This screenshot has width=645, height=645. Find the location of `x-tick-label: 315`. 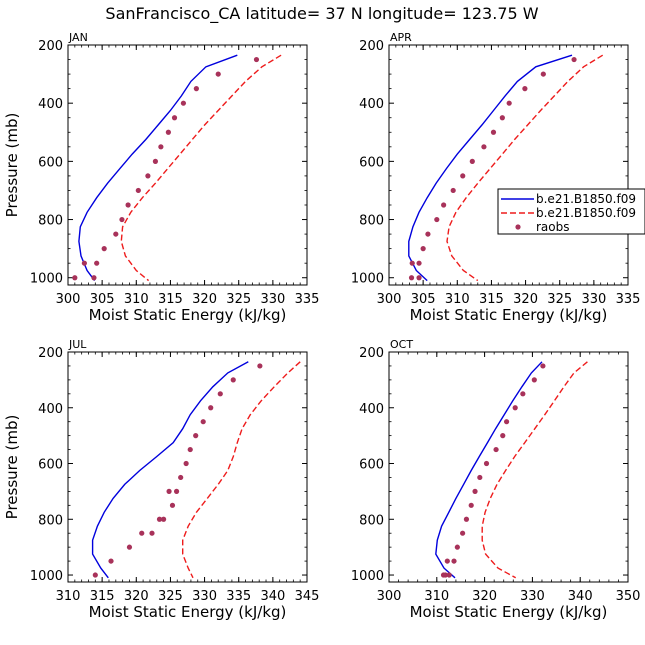

x-tick-label: 315 is located at coordinates (170, 299).